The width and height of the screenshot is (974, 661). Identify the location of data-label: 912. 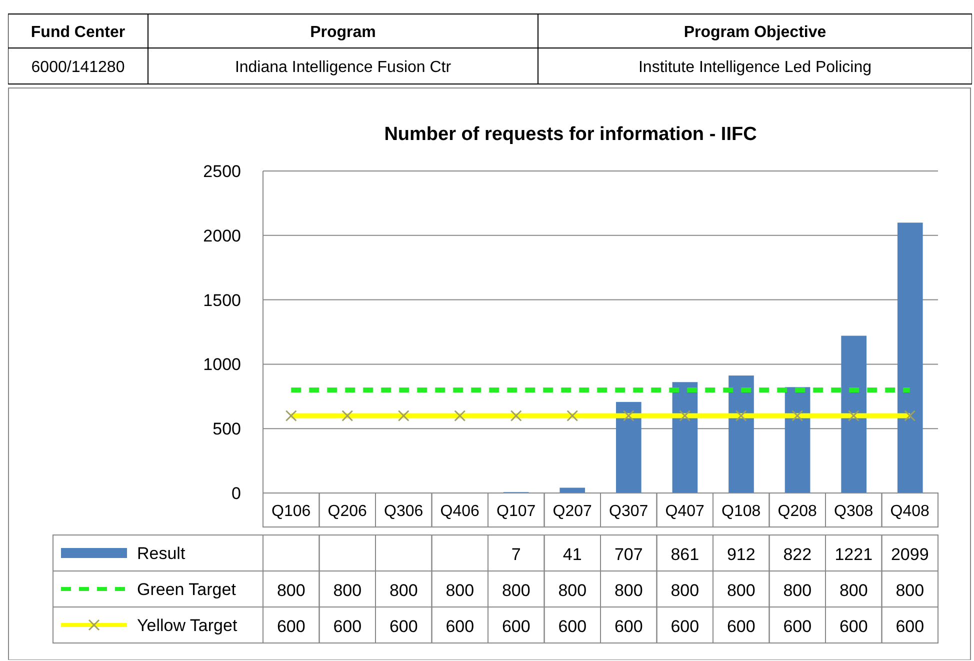
(741, 554).